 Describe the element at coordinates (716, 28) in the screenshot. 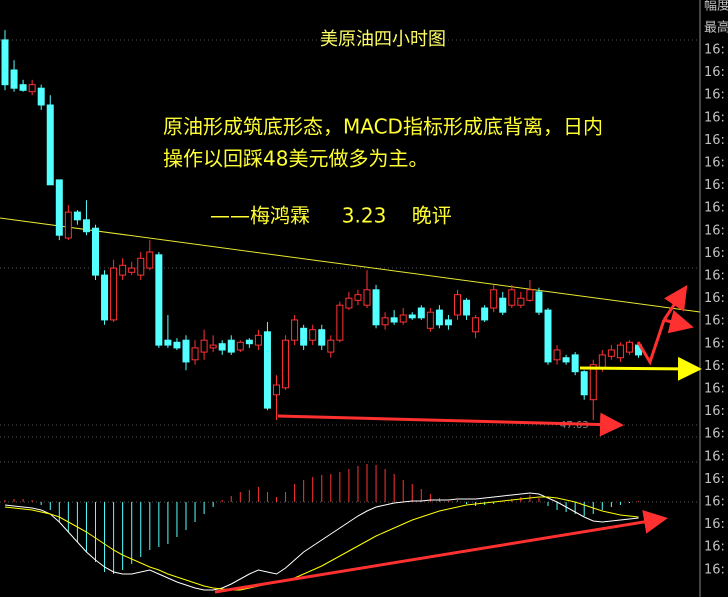

I see `side-label: 最高` at that location.